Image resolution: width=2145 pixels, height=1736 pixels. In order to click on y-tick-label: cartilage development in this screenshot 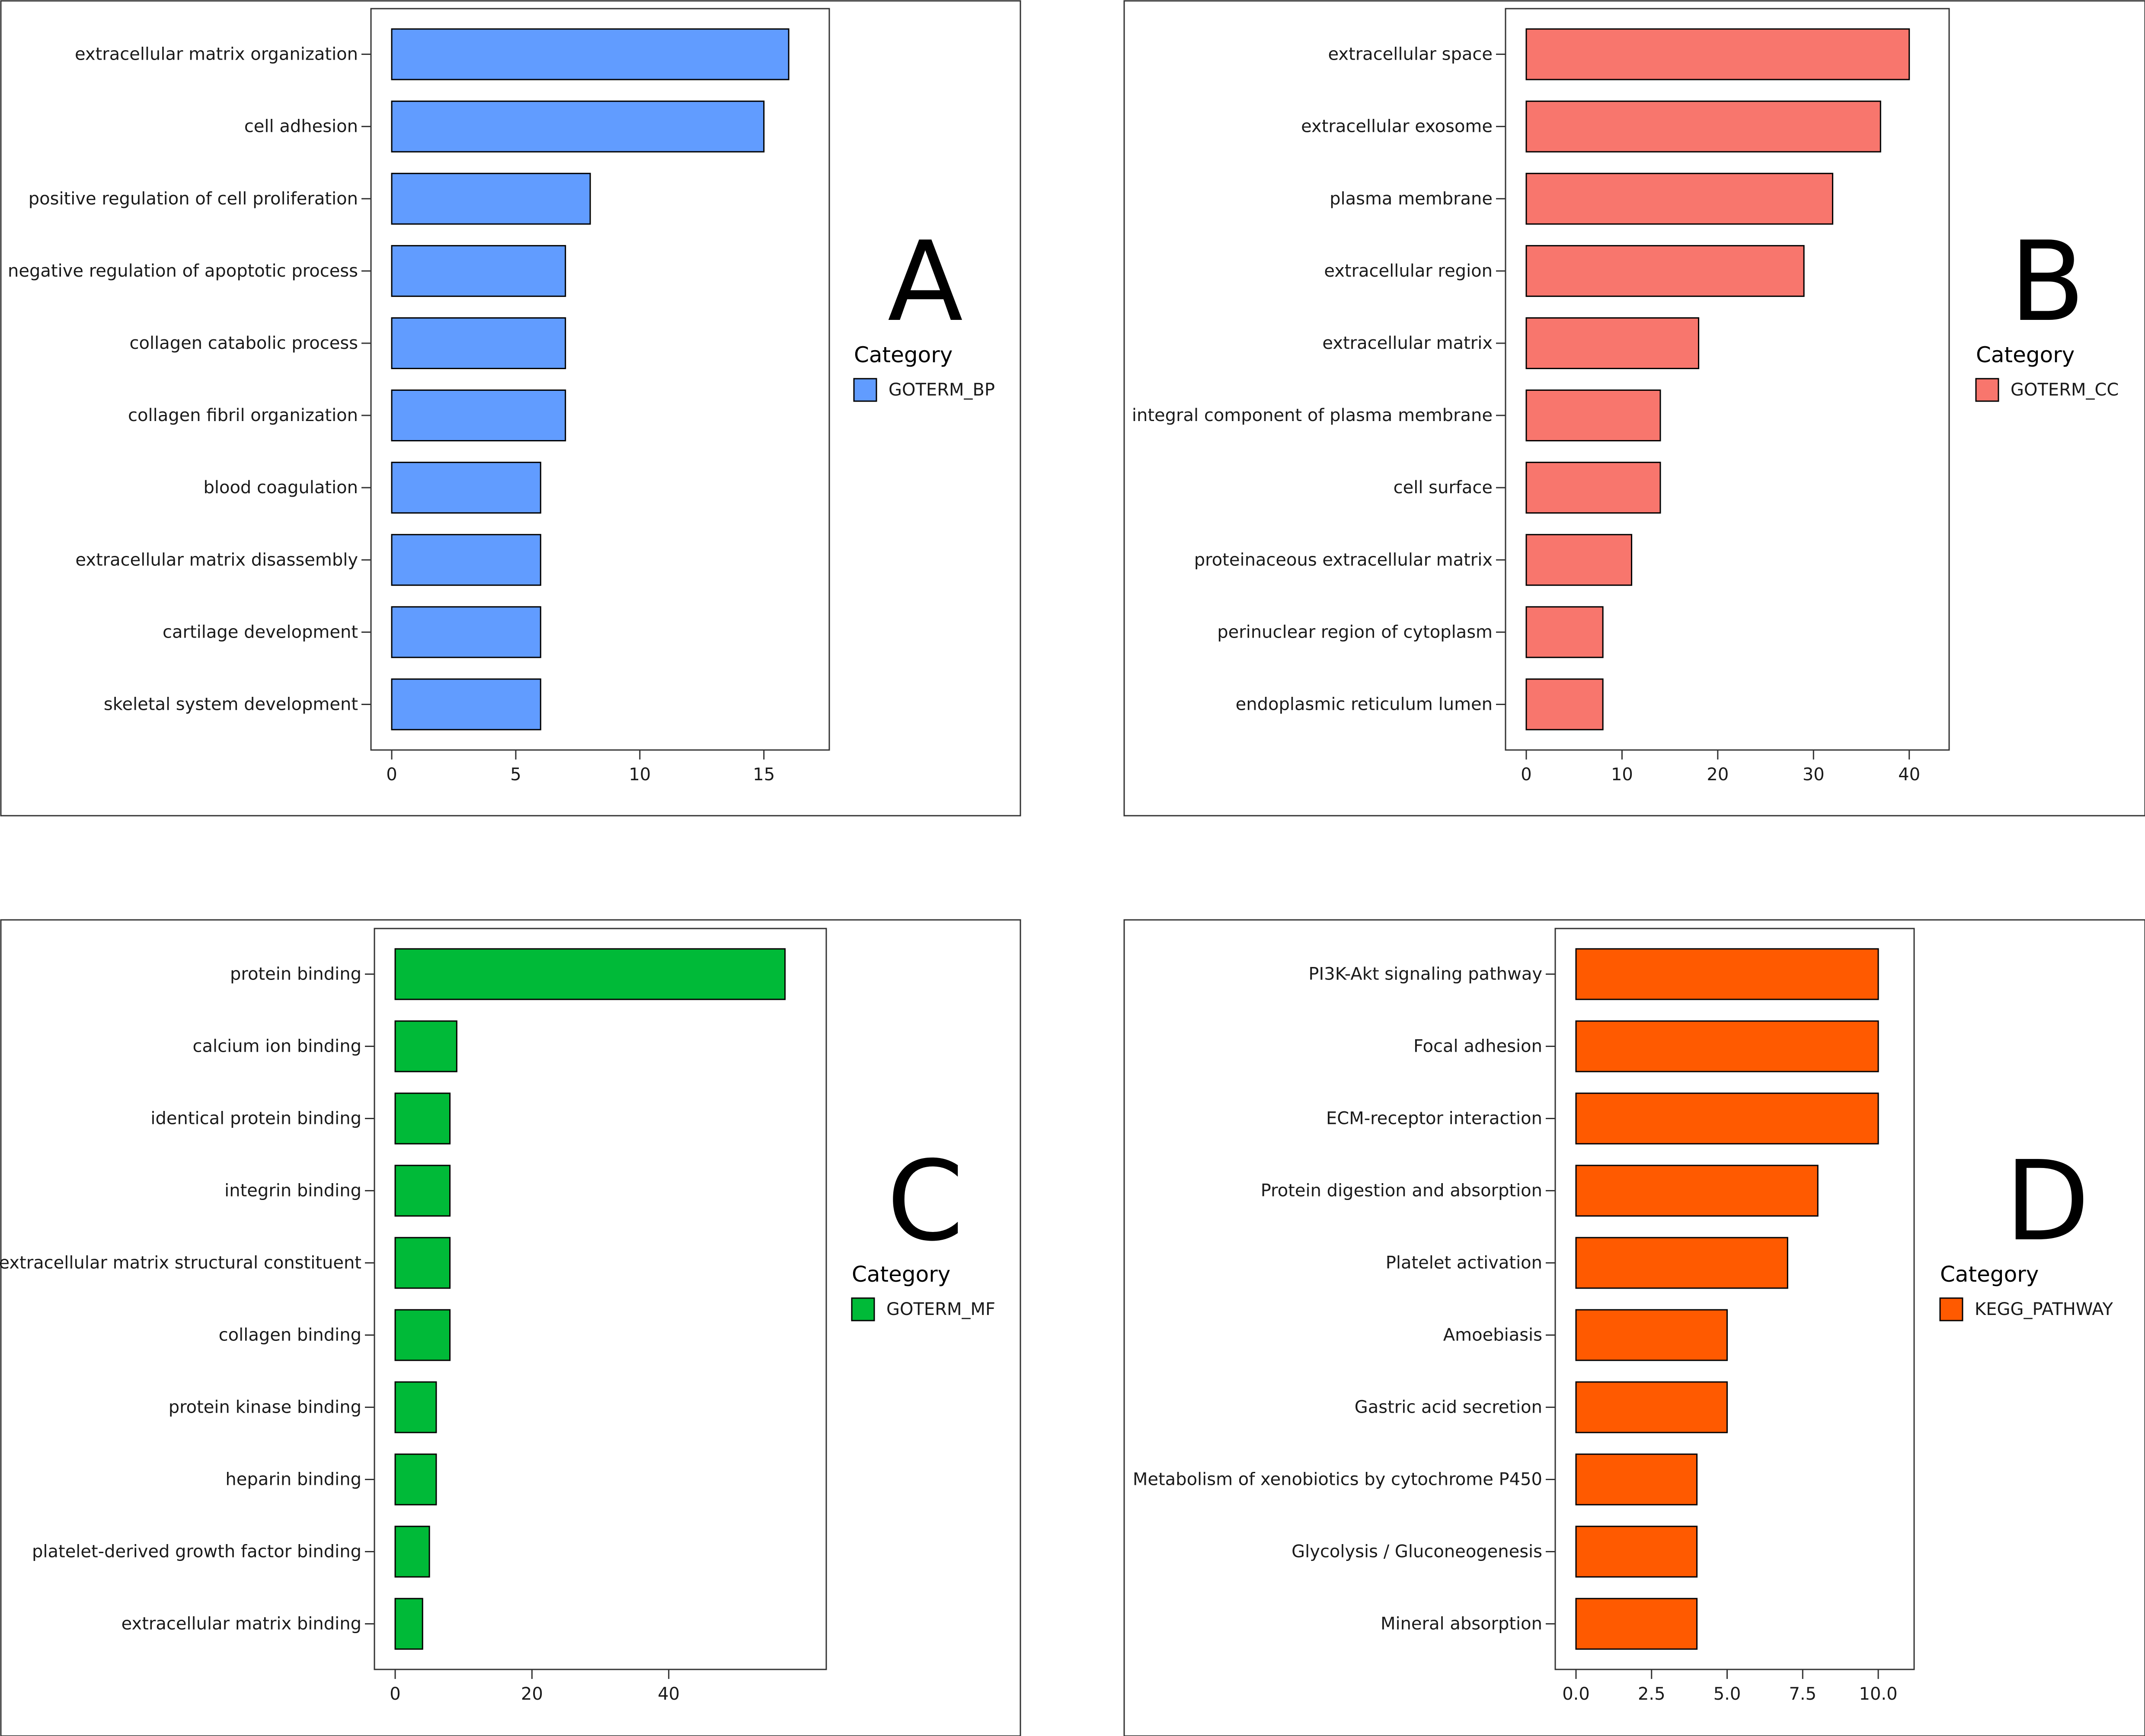, I will do `click(260, 632)`.